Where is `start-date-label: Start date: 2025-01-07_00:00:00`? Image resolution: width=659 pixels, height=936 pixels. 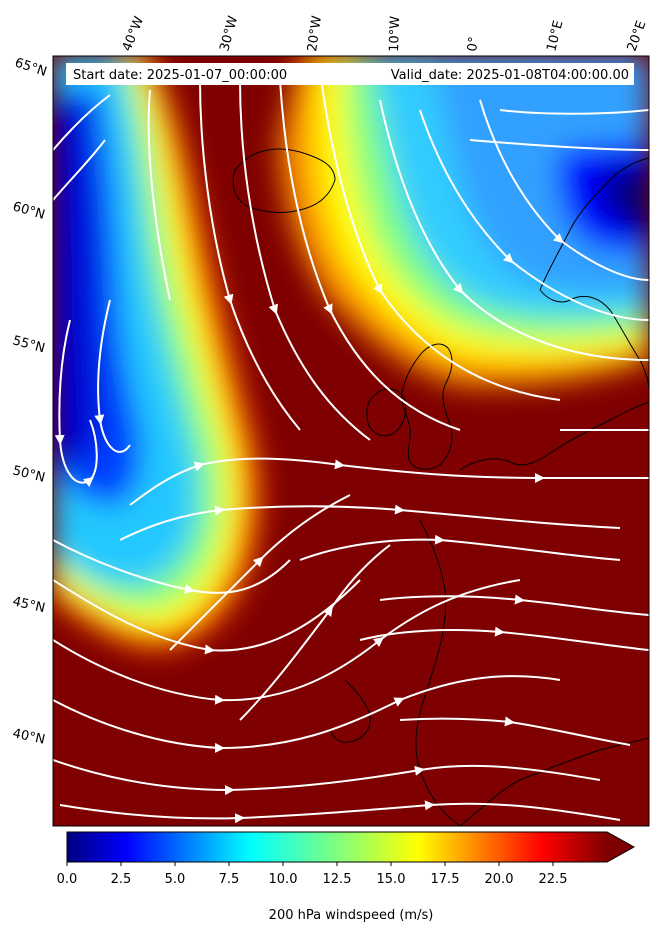
start-date-label: Start date: 2025-01-07_00:00:00 is located at coordinates (180, 75).